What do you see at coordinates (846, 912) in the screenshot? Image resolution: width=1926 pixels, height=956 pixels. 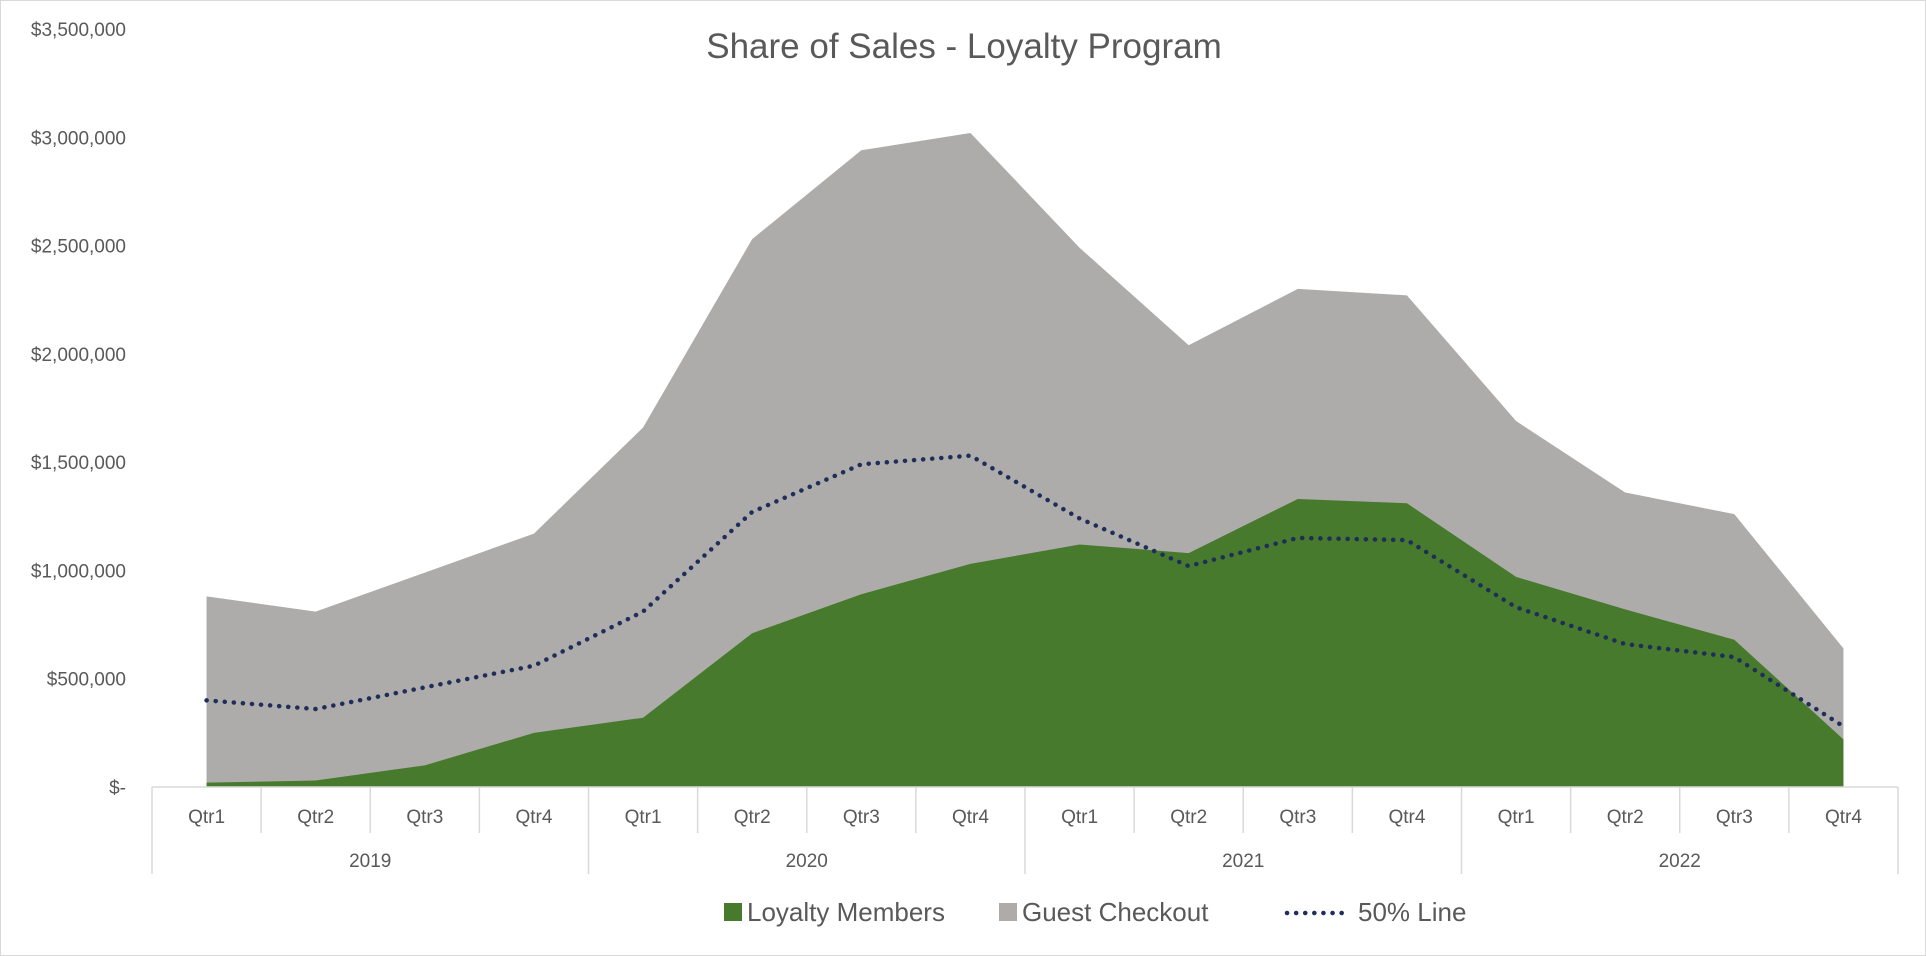 I see `legend-label-loyalty-members: Loyalty Members` at bounding box center [846, 912].